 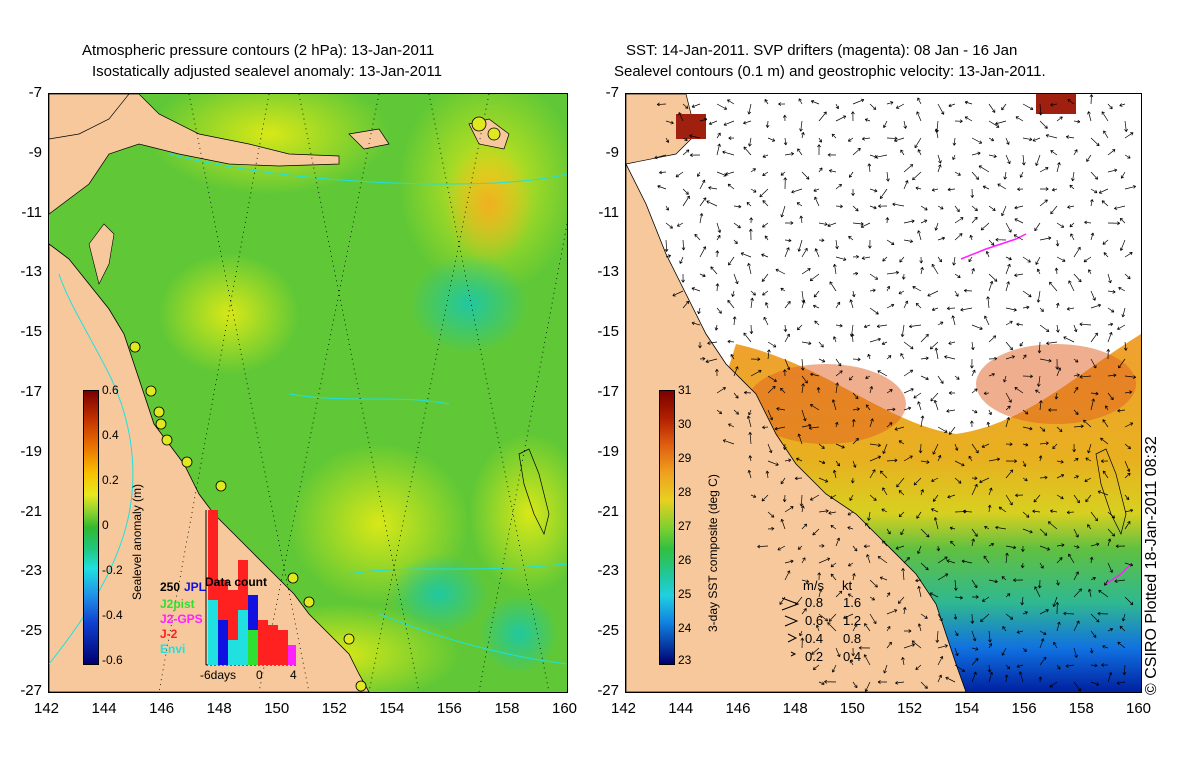 I want to click on right-lon-tick: 142, so click(x=624, y=708).